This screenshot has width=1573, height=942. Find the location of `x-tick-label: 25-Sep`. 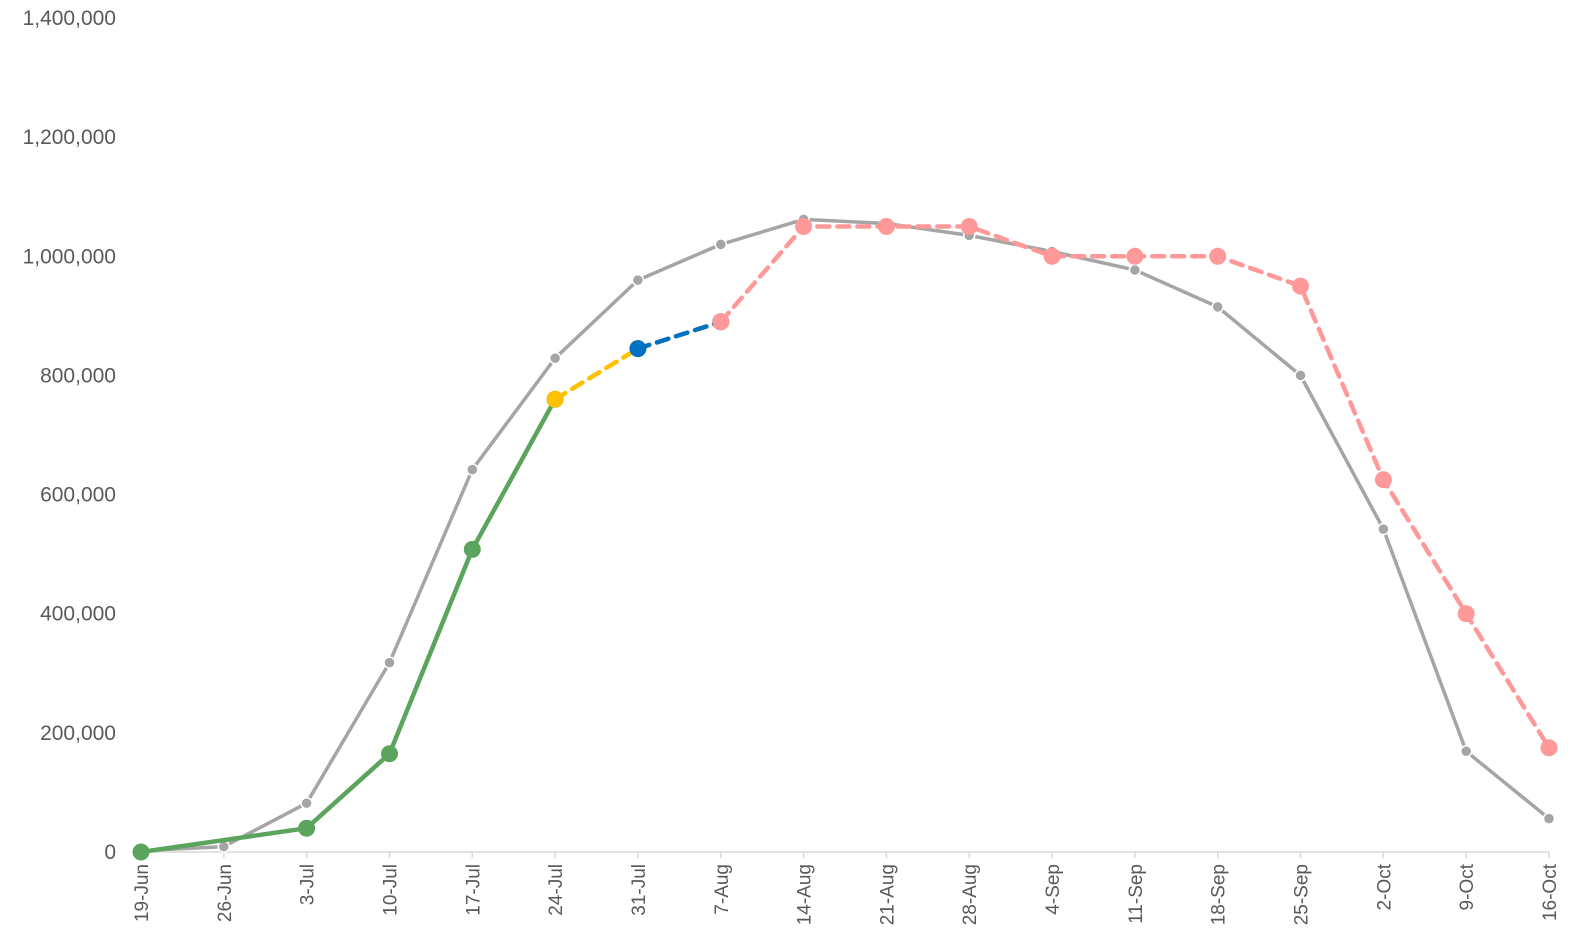

x-tick-label: 25-Sep is located at coordinates (1302, 894).